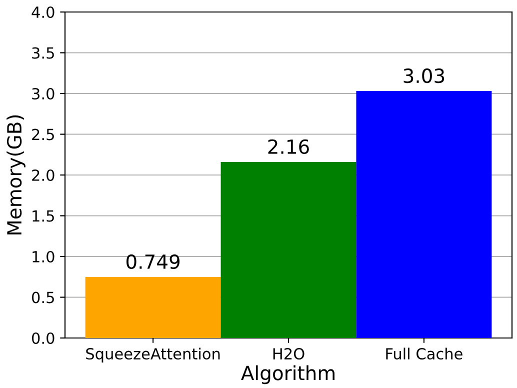 The height and width of the screenshot is (388, 517). Describe the element at coordinates (43, 338) in the screenshot. I see `y-tick-label: 0.0` at that location.